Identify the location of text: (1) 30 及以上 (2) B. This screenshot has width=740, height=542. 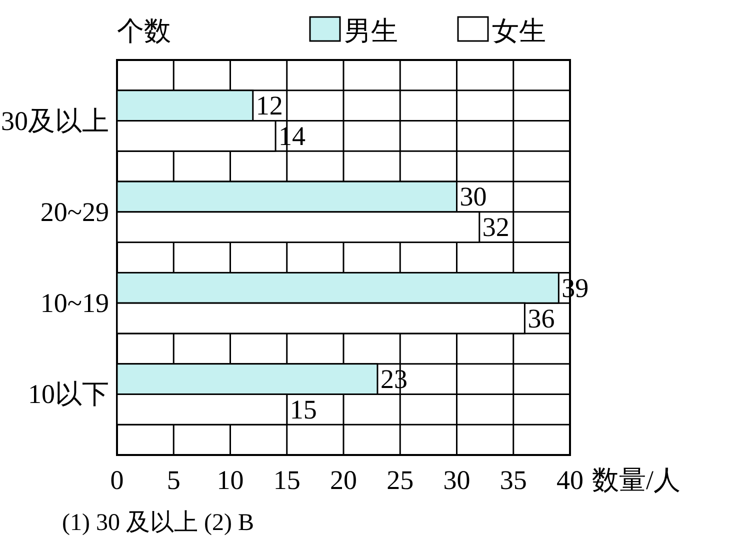
(158, 523).